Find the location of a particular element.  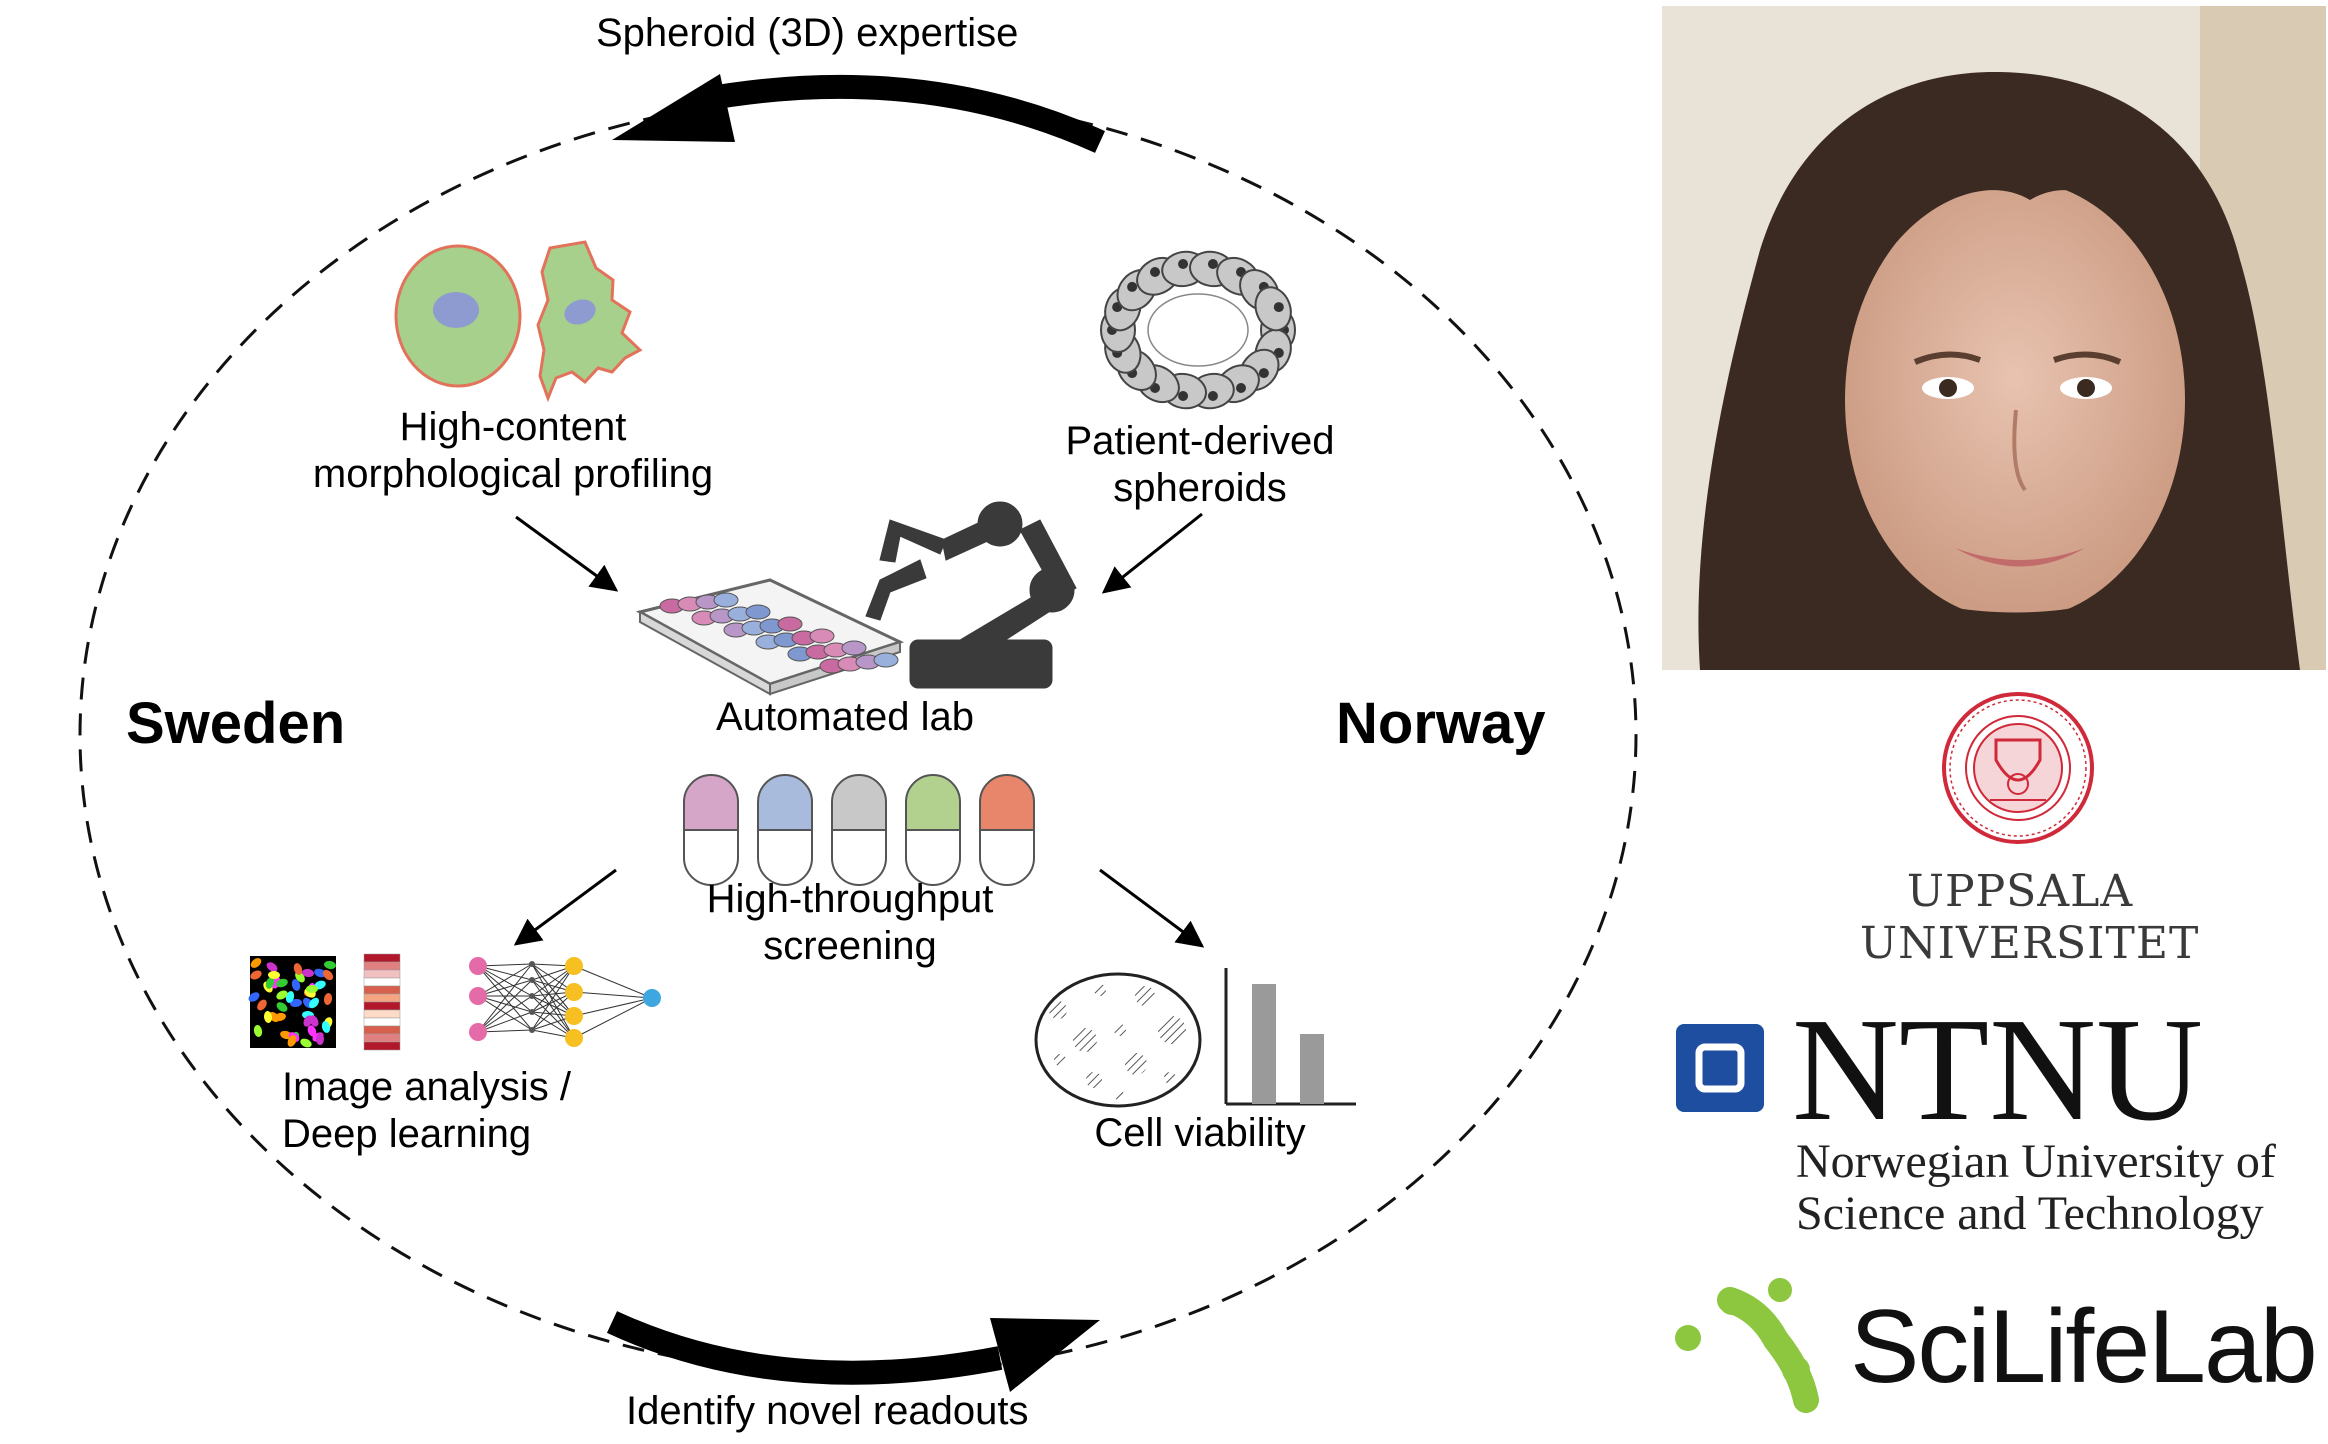

ntnu-wordmark: NTNU is located at coordinates (1998, 1070).